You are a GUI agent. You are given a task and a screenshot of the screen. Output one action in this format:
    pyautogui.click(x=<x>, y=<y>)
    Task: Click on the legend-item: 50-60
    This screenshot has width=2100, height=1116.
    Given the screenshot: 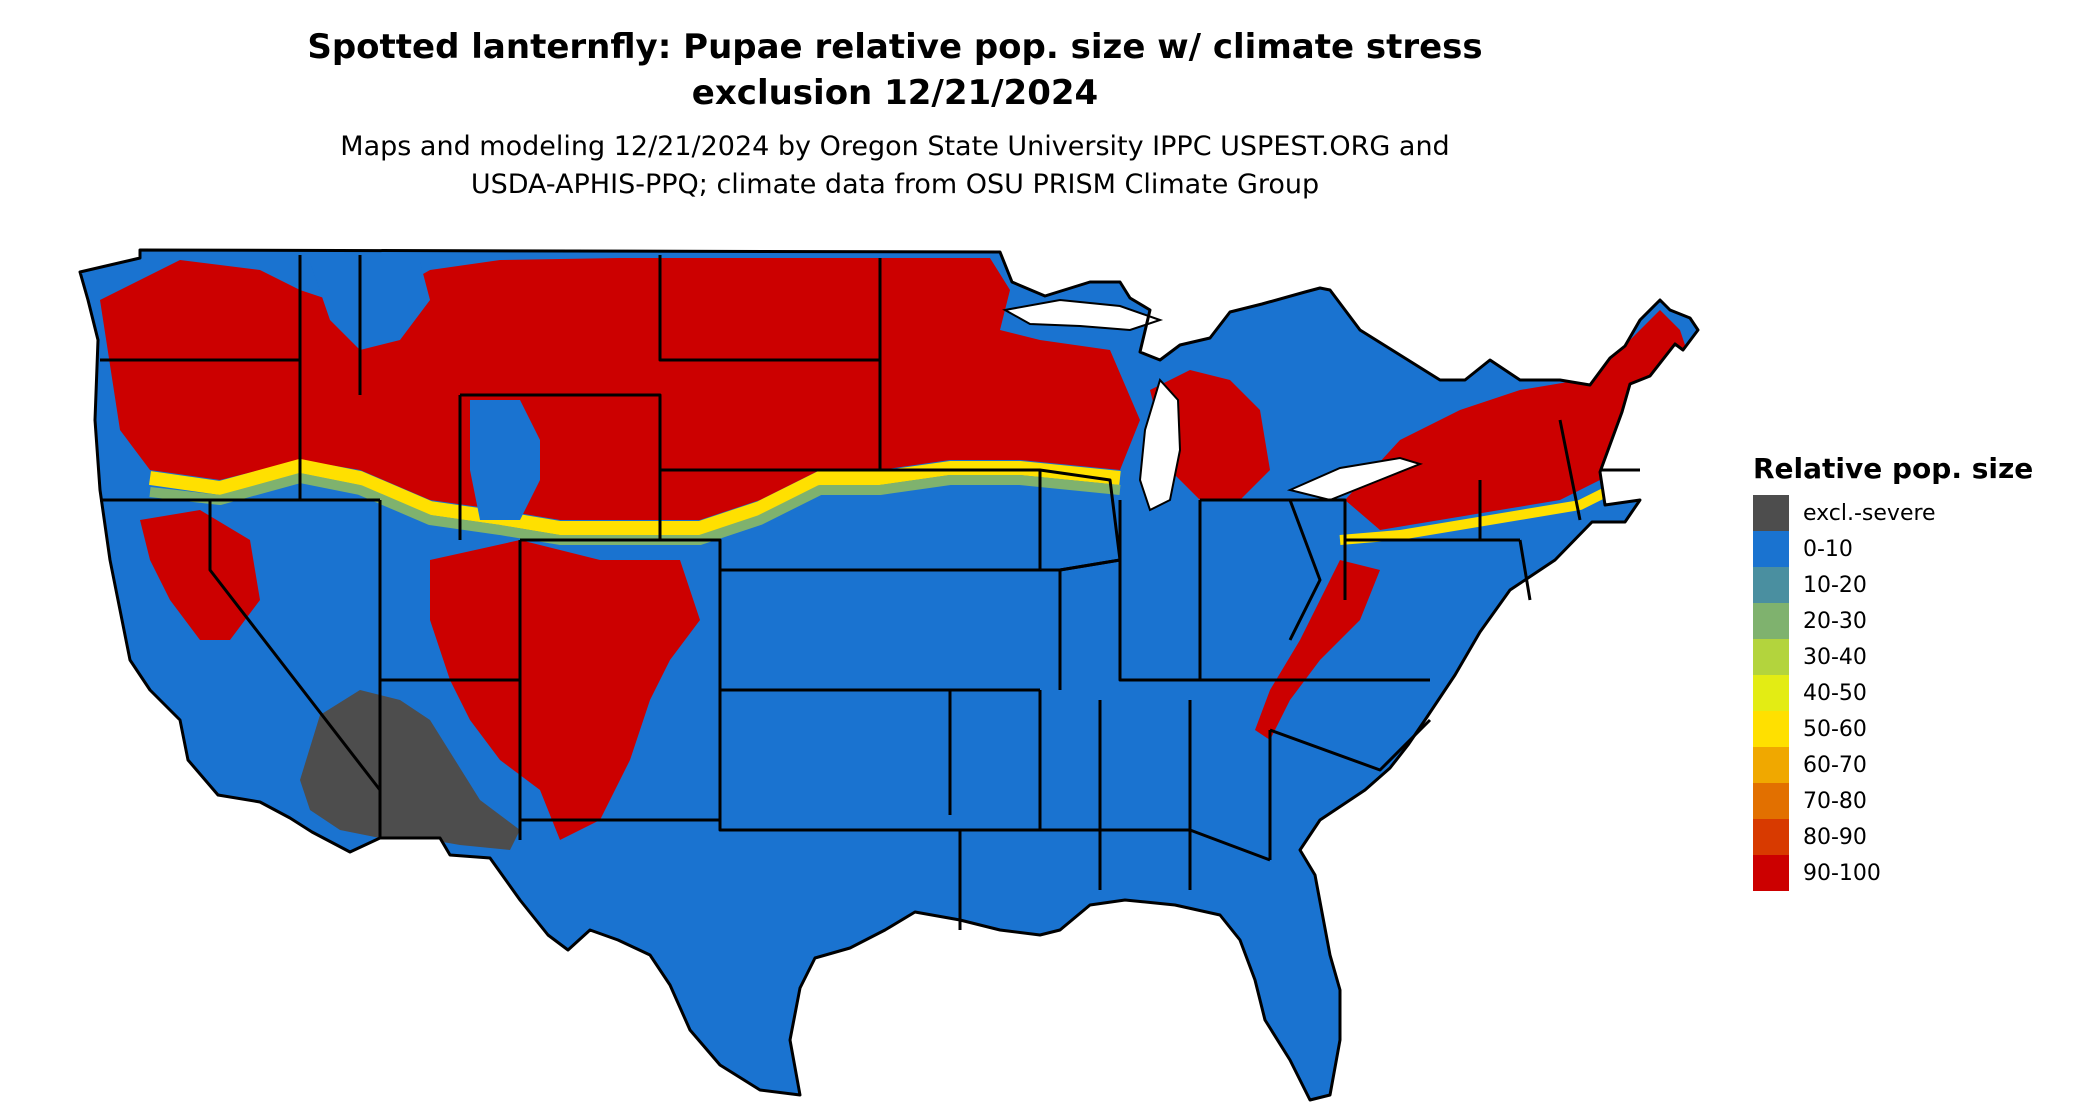 What is the action you would take?
    pyautogui.click(x=1893, y=729)
    